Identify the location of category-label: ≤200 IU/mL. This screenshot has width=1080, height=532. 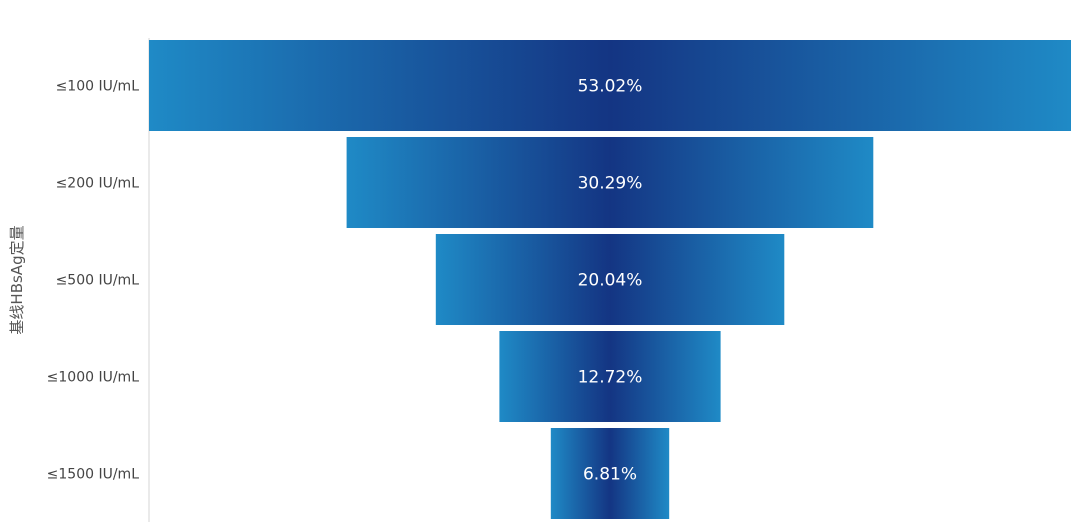
(98, 184).